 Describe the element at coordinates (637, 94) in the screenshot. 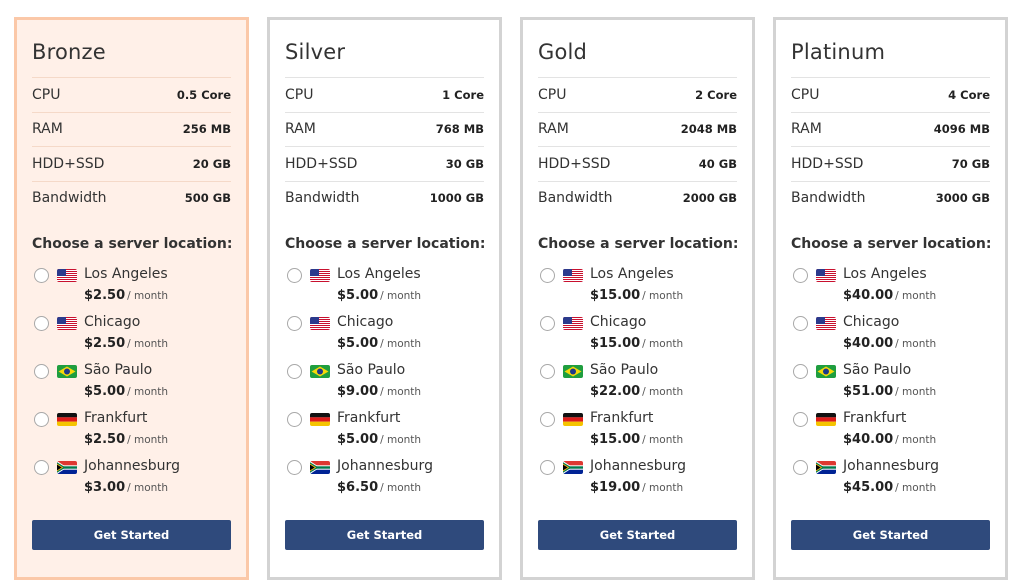

I see `spec-row-cpu: CPU 2 Core` at that location.